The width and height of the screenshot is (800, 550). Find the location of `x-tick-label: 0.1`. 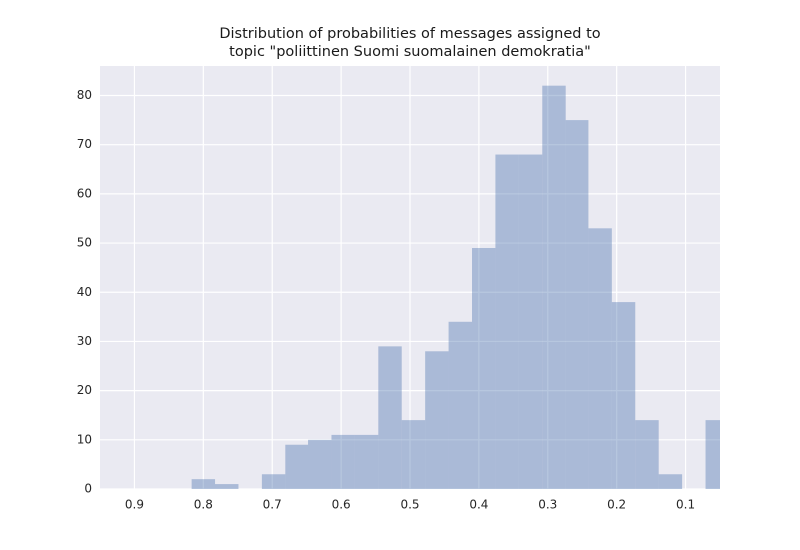

x-tick-label: 0.1 is located at coordinates (685, 505).